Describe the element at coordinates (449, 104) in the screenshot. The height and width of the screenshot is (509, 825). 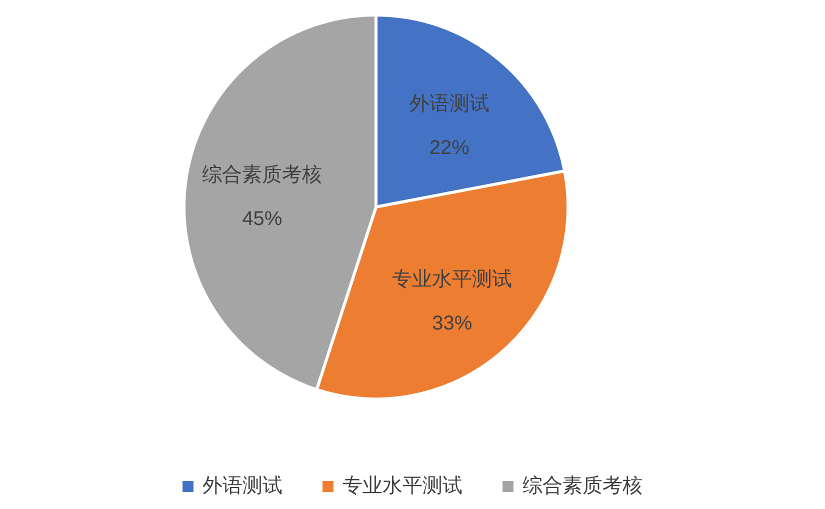
I see `slice-label: 外语测试` at that location.